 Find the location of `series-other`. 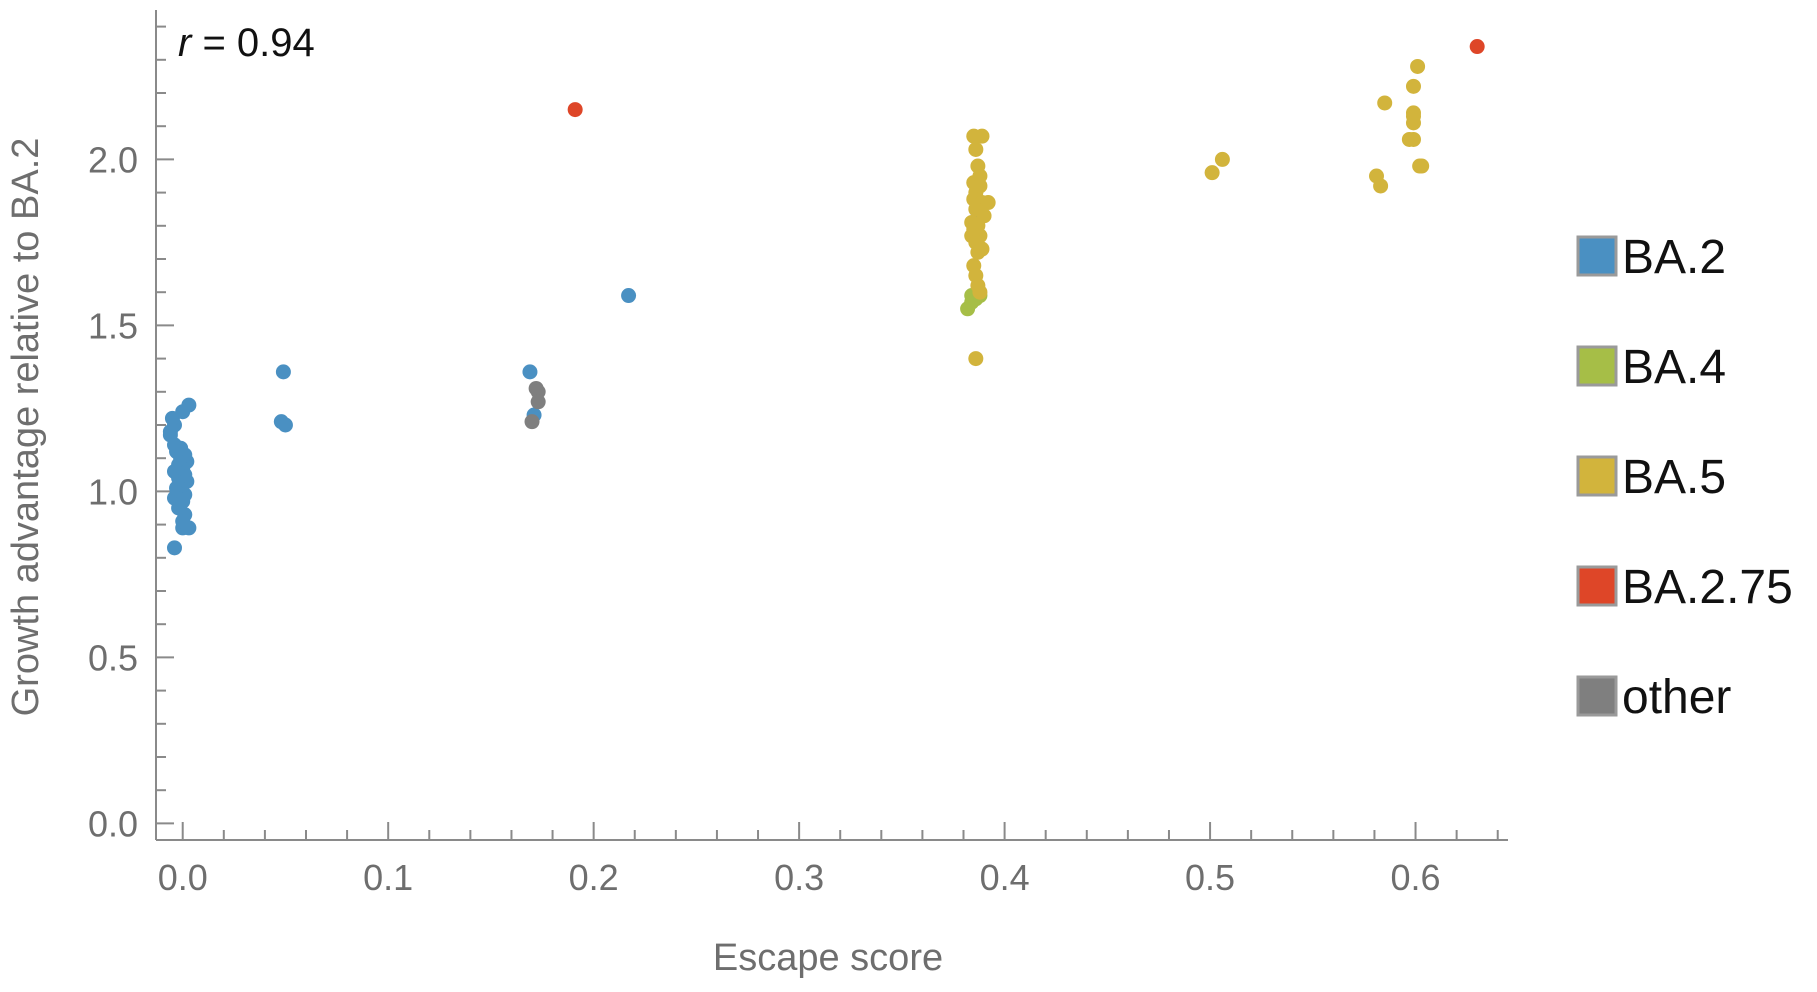

series-other is located at coordinates (535, 405).